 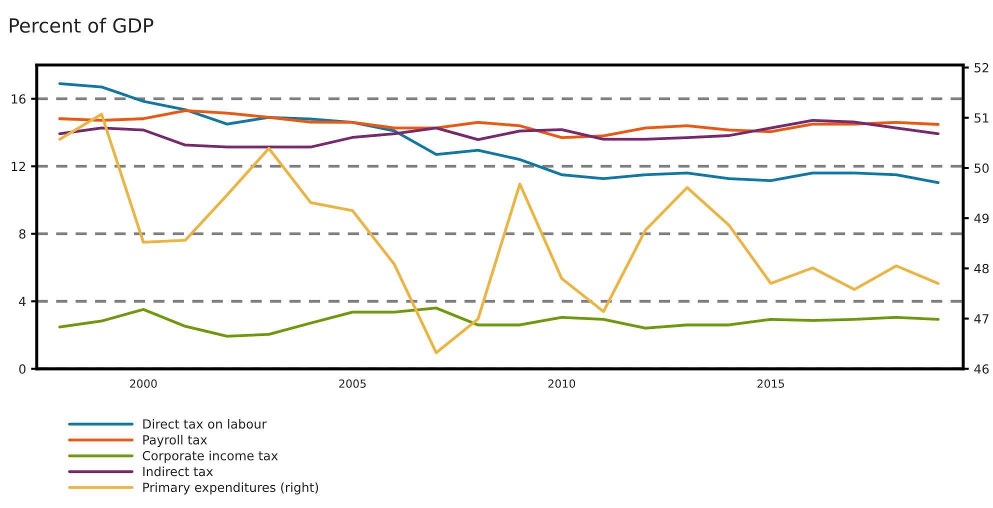 I want to click on x-tick-label: 2000, so click(x=143, y=383).